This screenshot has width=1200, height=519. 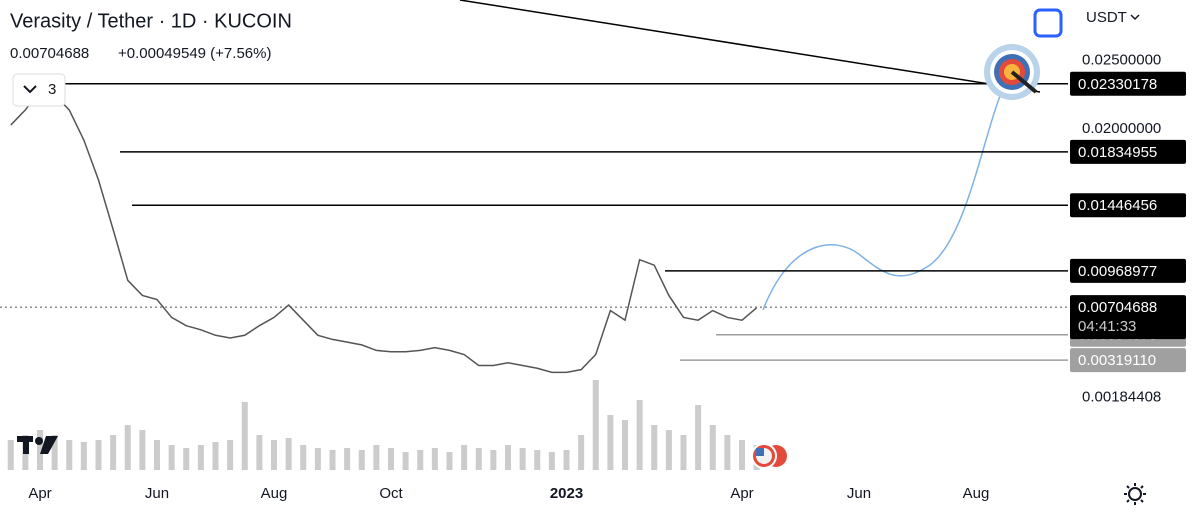 What do you see at coordinates (52, 89) in the screenshot?
I see `indicator-count: 3` at bounding box center [52, 89].